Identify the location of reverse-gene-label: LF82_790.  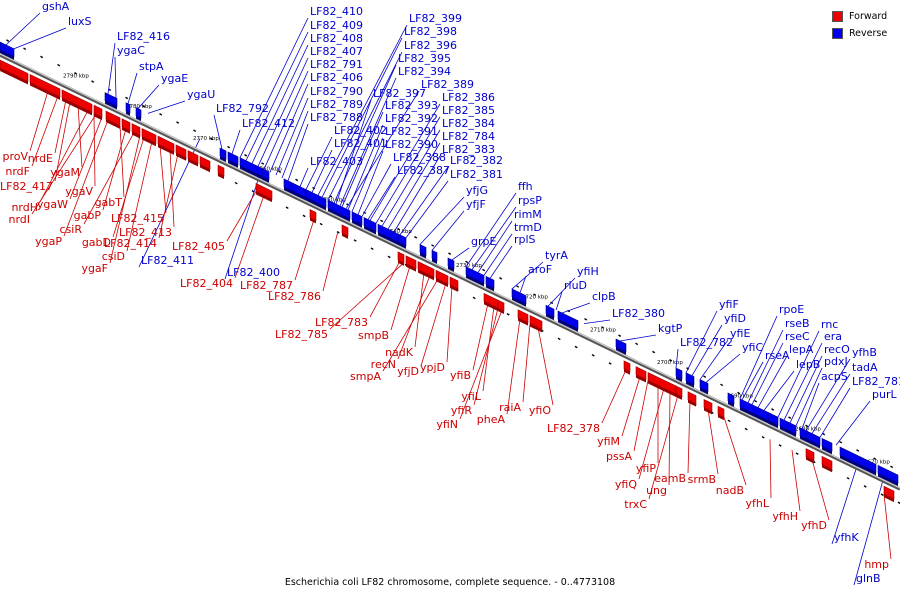
(336, 91).